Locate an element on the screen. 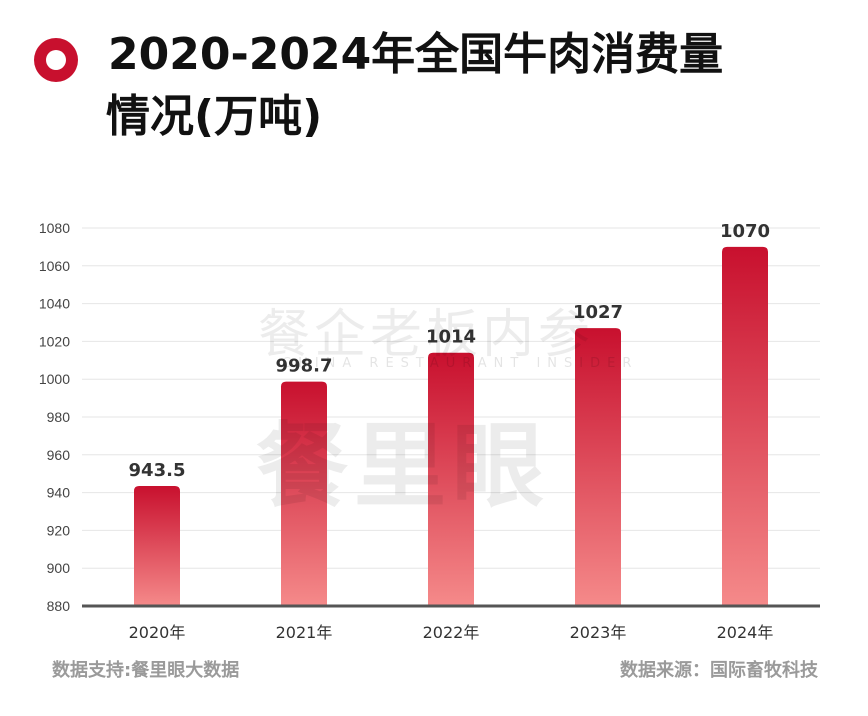 The image size is (868, 716). bar-value-label: 1027 is located at coordinates (598, 312).